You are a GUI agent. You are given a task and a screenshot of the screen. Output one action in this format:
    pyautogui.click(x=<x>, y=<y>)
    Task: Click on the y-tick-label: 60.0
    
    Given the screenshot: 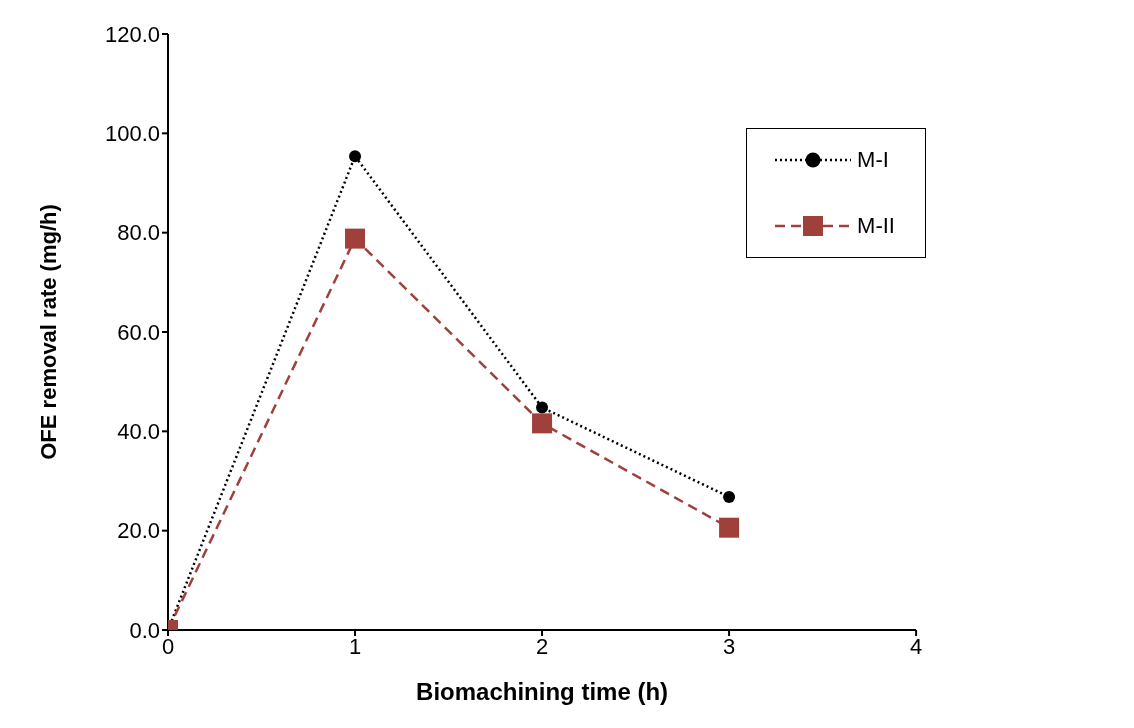 What is the action you would take?
    pyautogui.click(x=138, y=332)
    